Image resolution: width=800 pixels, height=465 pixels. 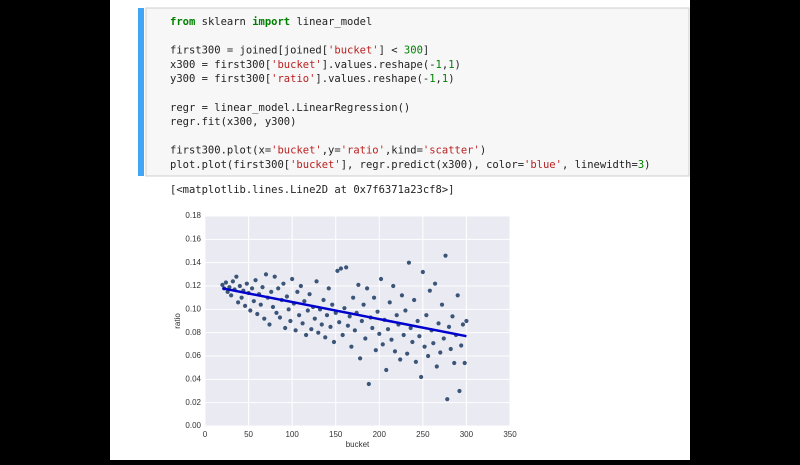 What do you see at coordinates (344, 312) in the screenshot?
I see `regression-line` at bounding box center [344, 312].